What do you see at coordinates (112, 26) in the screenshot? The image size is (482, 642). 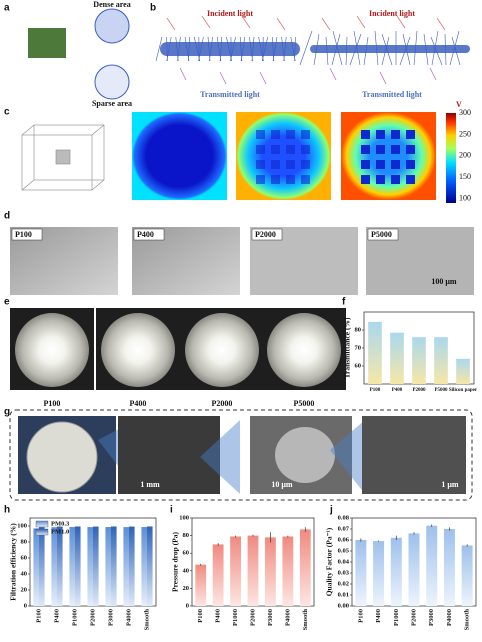 I see `dense-sphere` at bounding box center [112, 26].